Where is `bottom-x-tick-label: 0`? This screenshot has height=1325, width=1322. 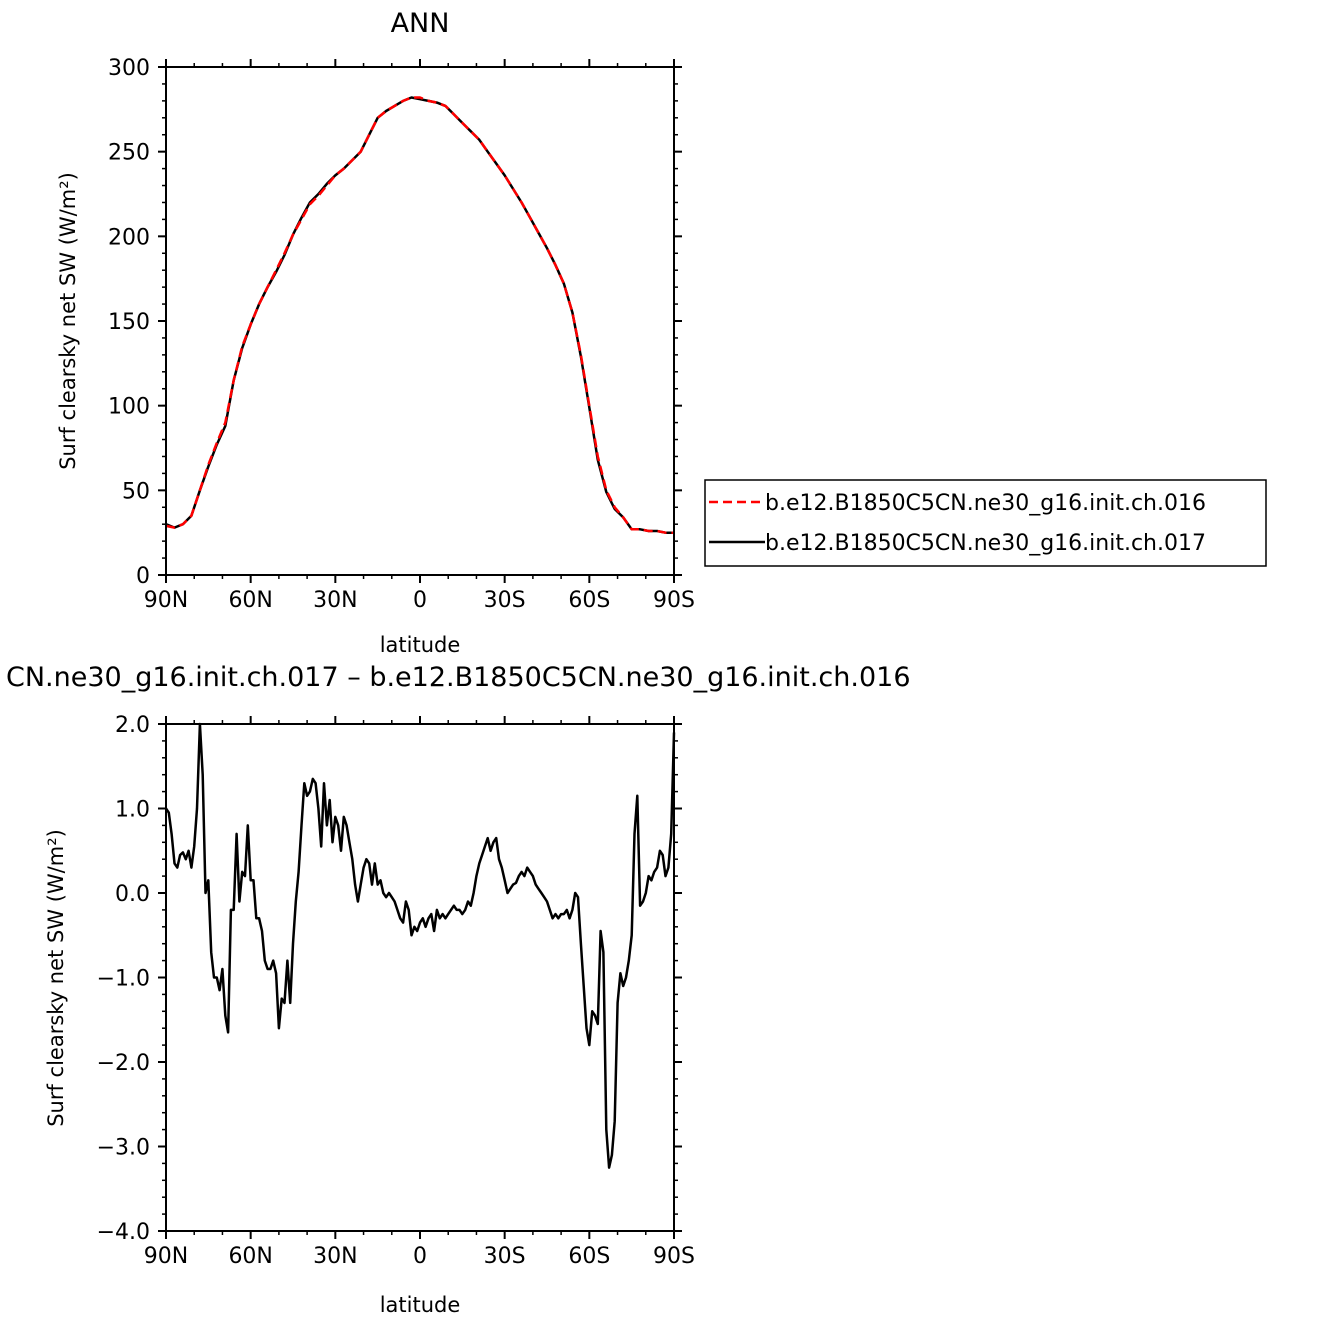
bottom-x-tick-label: 0 is located at coordinates (420, 1256).